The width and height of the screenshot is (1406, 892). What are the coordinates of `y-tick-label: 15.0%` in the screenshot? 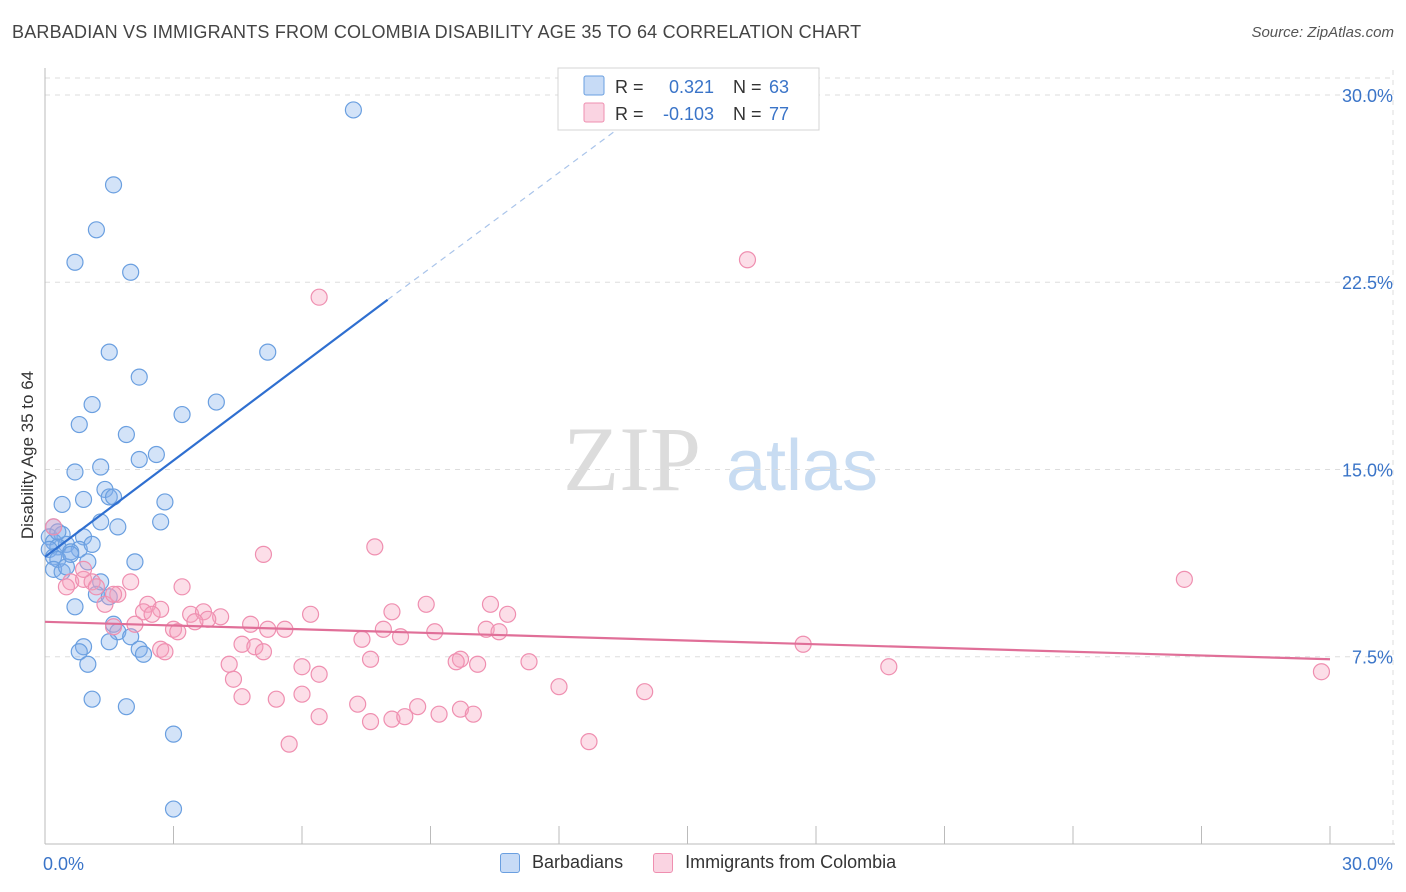 It's located at (1367, 470).